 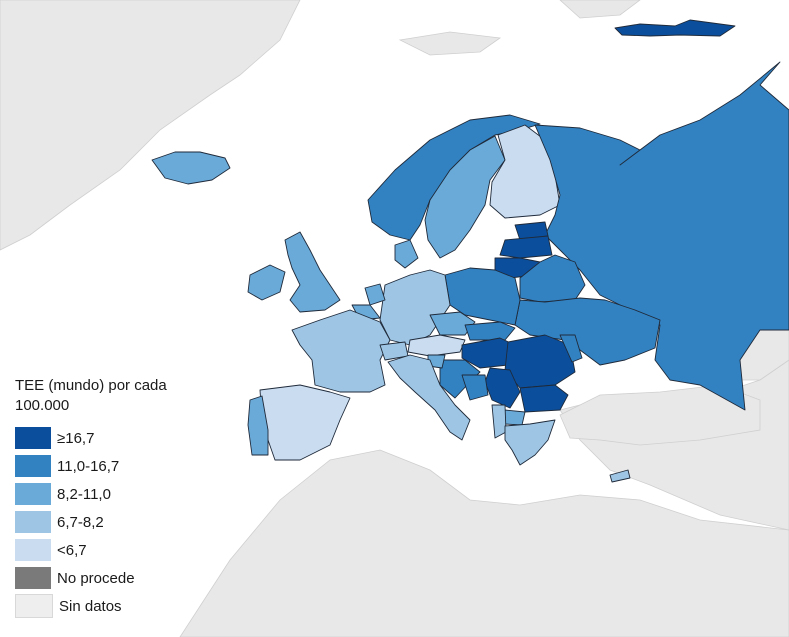 What do you see at coordinates (191, 168) in the screenshot?
I see `region-iceland` at bounding box center [191, 168].